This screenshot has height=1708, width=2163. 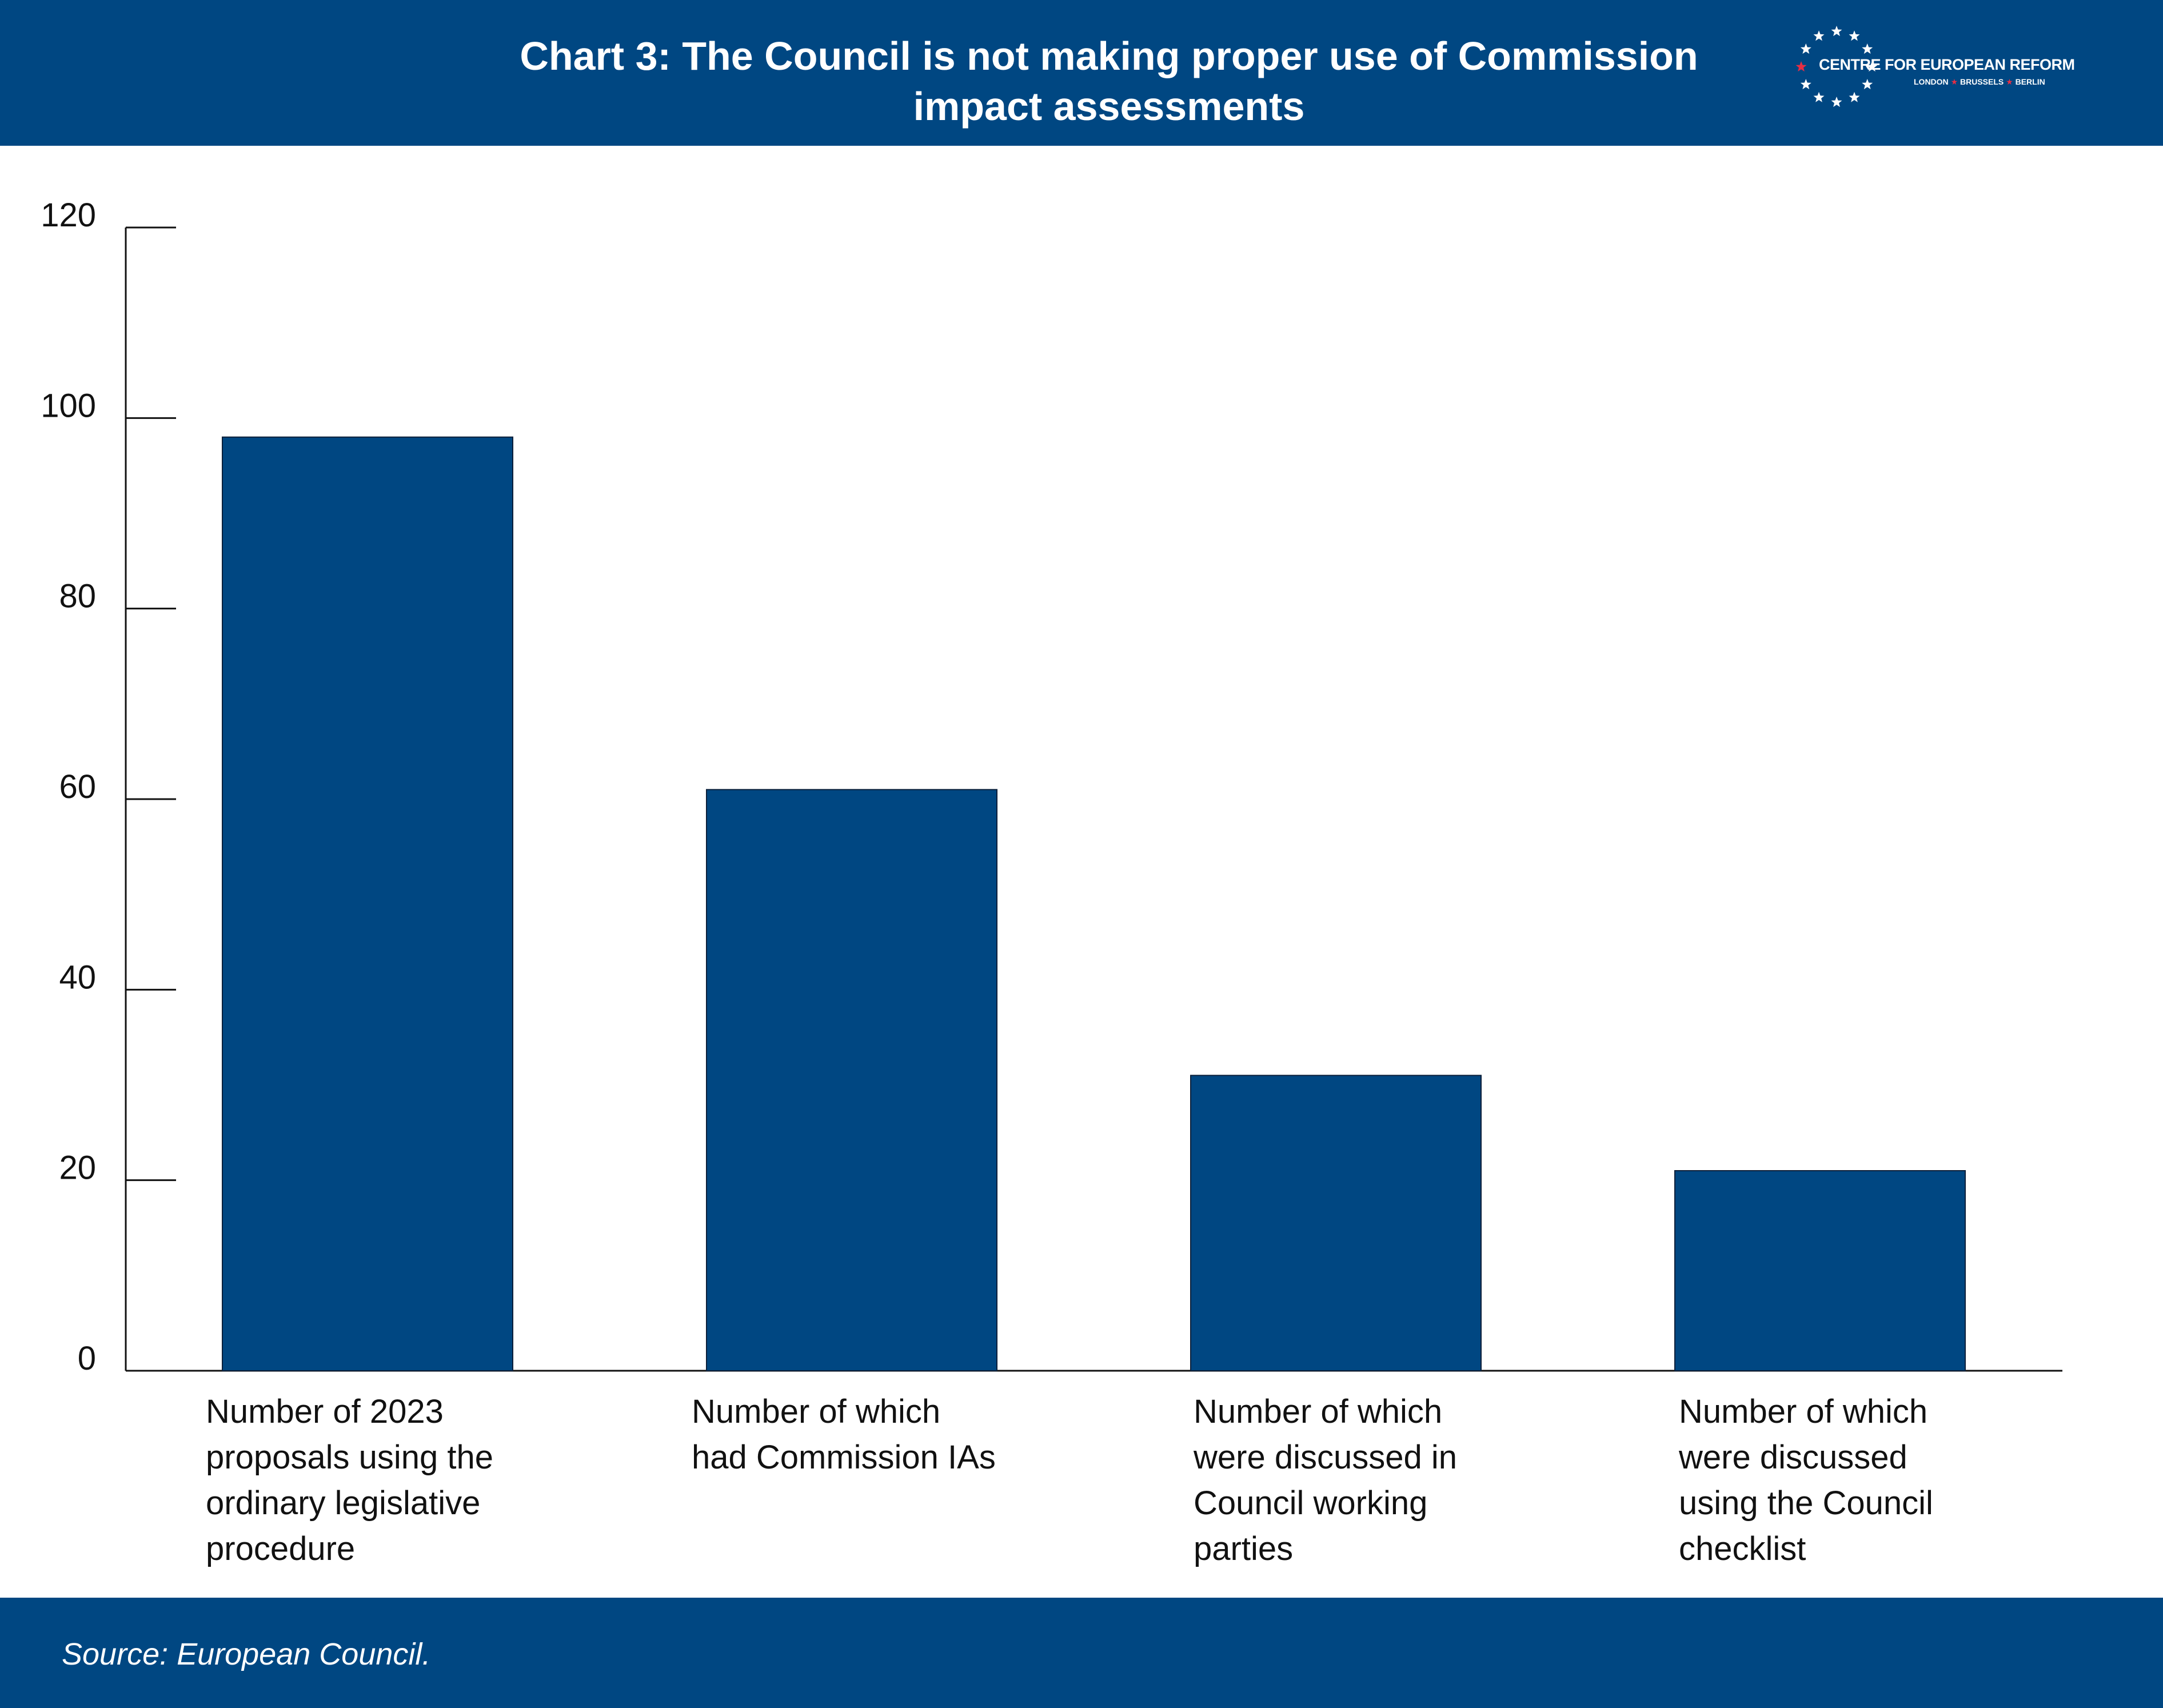 I want to click on category-label-line: parties, so click(x=1244, y=1548).